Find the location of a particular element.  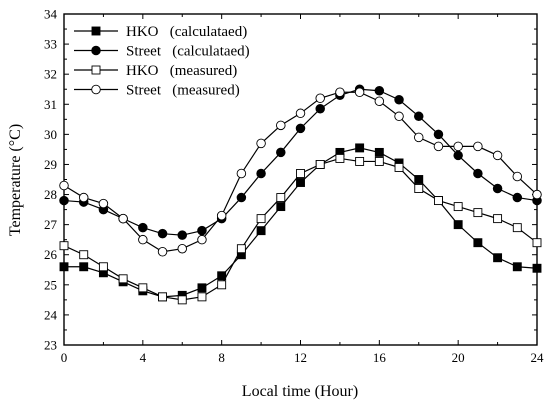

x-tick-label: 4 is located at coordinates (143, 357).